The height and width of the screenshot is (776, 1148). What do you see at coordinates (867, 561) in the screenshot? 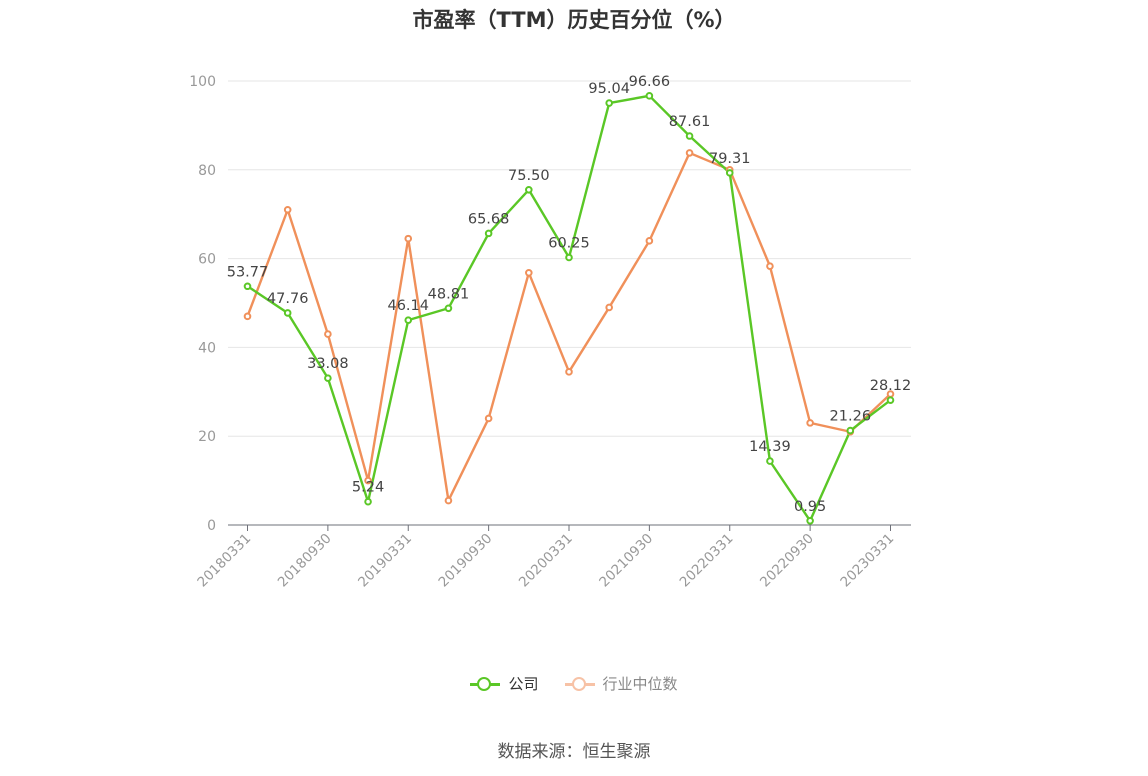
I see `x-tick-label: 20230331` at bounding box center [867, 561].